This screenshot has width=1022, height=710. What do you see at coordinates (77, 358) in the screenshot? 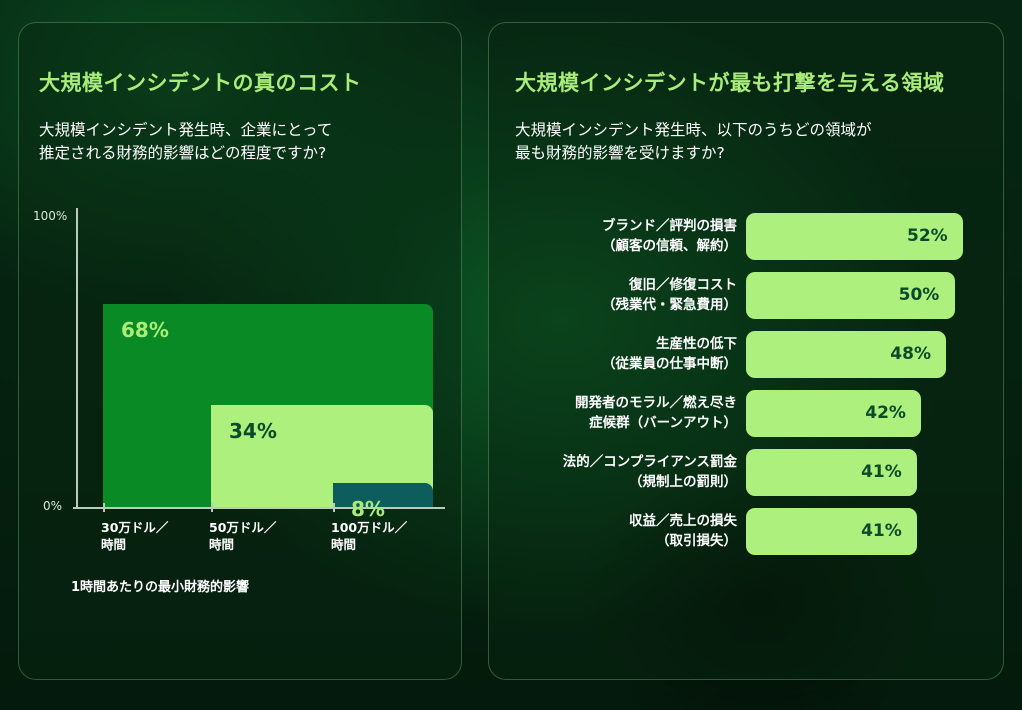
I see `y-axis-line` at bounding box center [77, 358].